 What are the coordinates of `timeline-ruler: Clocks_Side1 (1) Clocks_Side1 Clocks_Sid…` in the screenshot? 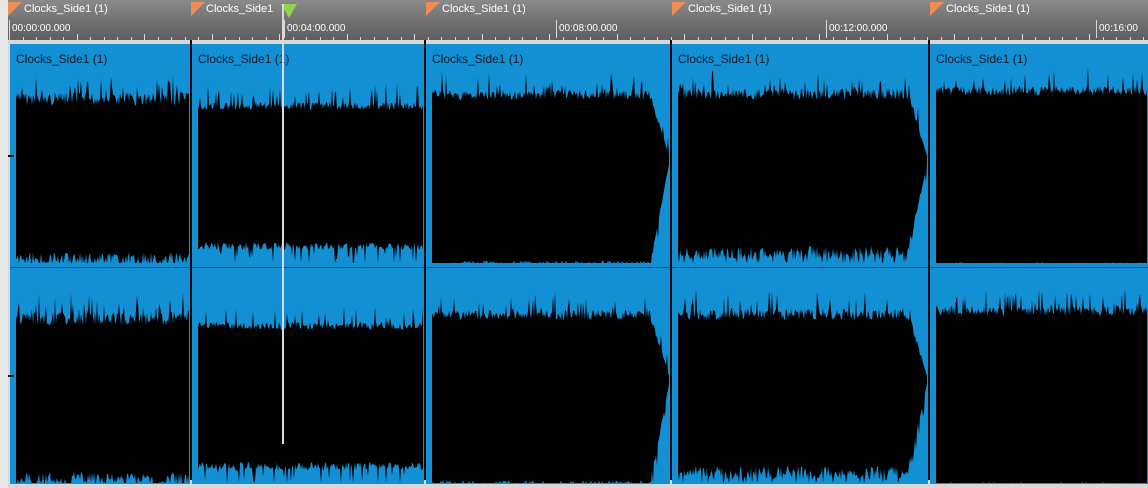 It's located at (578, 20).